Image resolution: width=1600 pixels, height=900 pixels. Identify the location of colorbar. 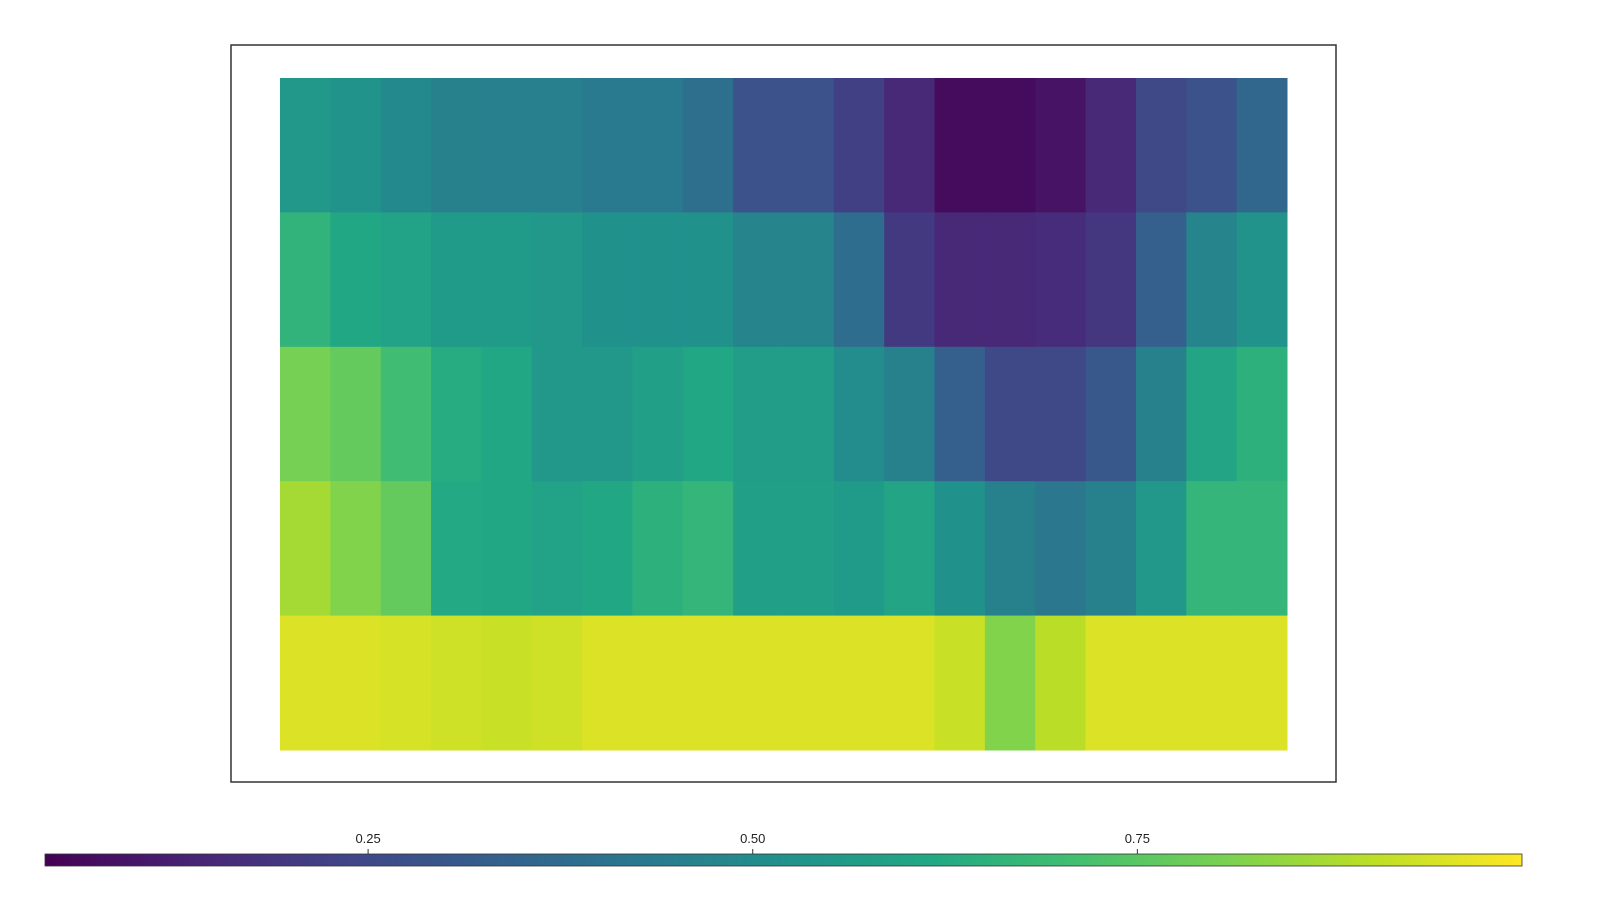
(783, 860).